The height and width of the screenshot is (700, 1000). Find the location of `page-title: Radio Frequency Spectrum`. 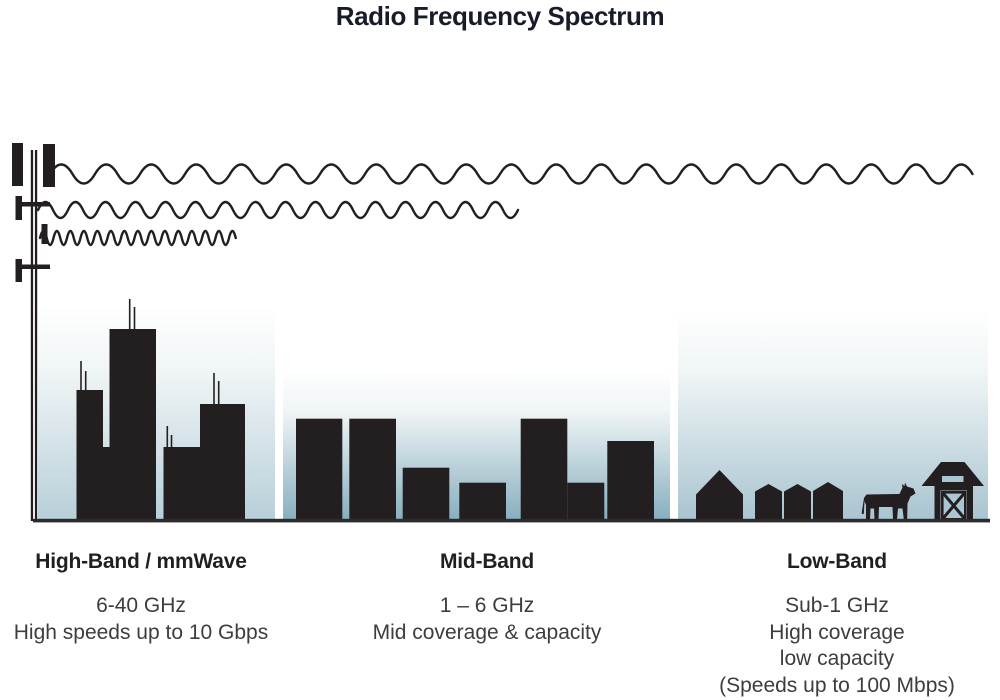

page-title: Radio Frequency Spectrum is located at coordinates (500, 16).